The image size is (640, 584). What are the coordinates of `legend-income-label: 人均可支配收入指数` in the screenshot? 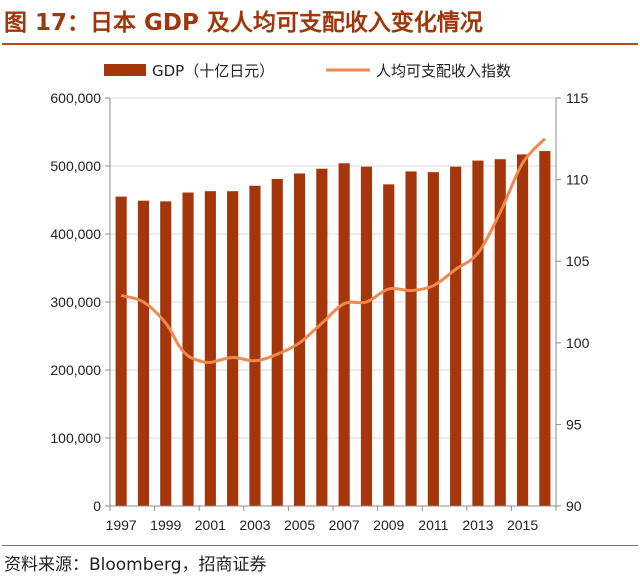 It's located at (443, 71).